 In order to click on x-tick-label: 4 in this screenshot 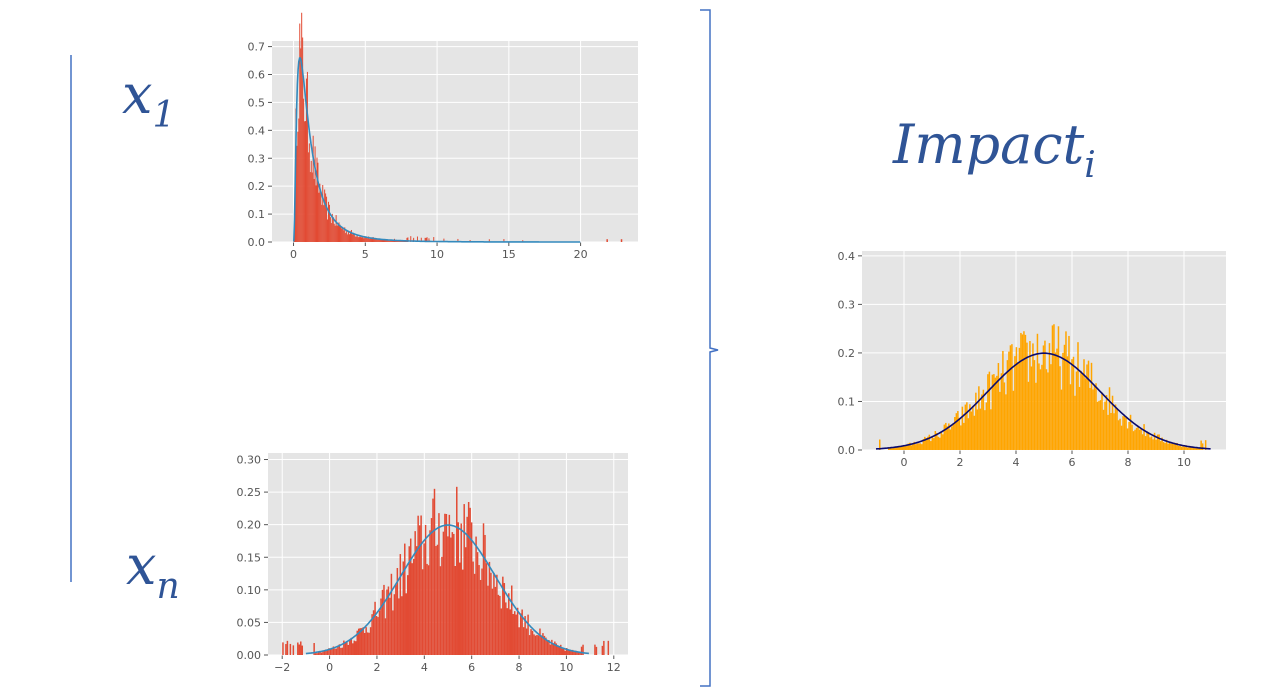, I will do `click(424, 667)`.